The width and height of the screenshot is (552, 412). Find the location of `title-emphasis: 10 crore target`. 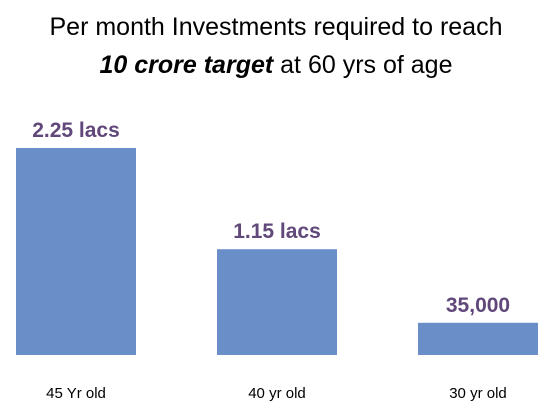

title-emphasis: 10 crore target is located at coordinates (186, 65).